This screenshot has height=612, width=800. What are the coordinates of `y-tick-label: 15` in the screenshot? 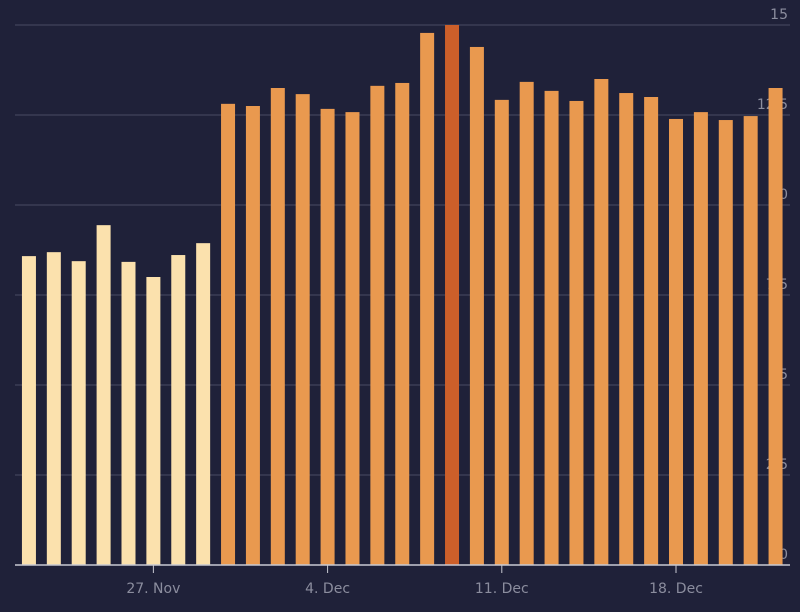 It's located at (779, 15).